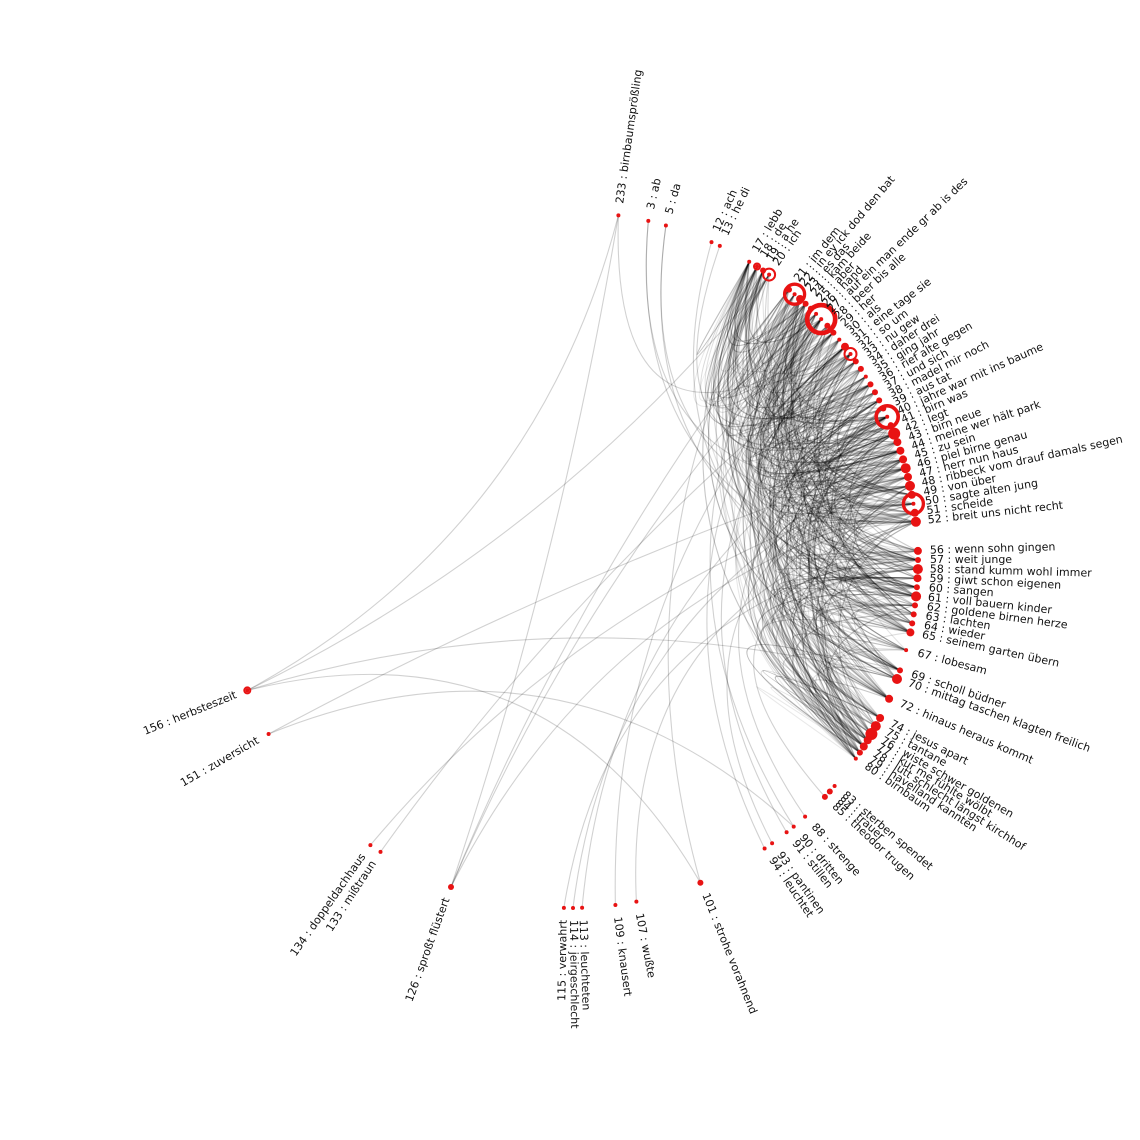  Describe the element at coordinates (961, 590) in the screenshot. I see `word-label: 60 : sangen` at that location.